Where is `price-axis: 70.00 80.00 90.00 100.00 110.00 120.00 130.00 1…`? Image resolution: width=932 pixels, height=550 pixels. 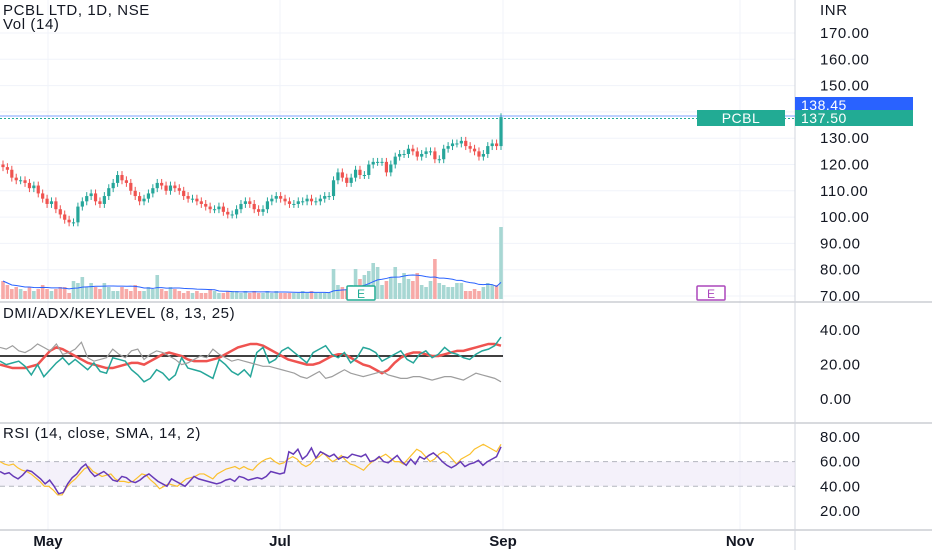 price-axis: 70.00 80.00 90.00 100.00 110.00 120.00 130.00 1… is located at coordinates (844, 272).